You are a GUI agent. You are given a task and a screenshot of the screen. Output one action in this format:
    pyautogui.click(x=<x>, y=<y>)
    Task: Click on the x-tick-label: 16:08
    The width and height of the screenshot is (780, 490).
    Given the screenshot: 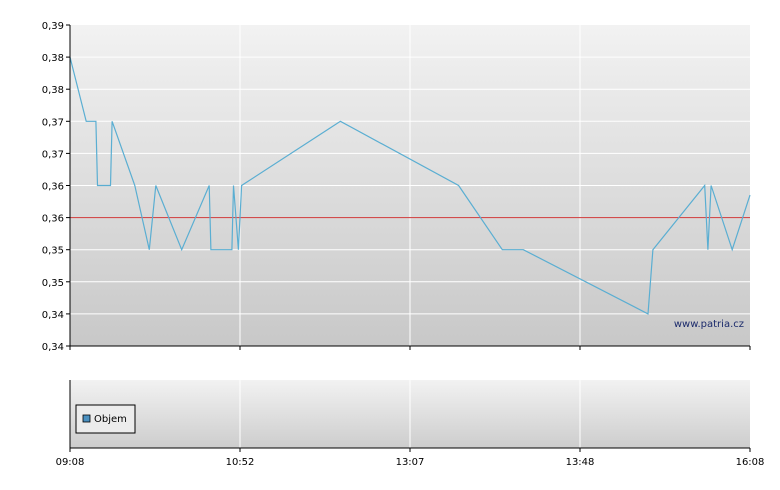 What is the action you would take?
    pyautogui.click(x=750, y=462)
    